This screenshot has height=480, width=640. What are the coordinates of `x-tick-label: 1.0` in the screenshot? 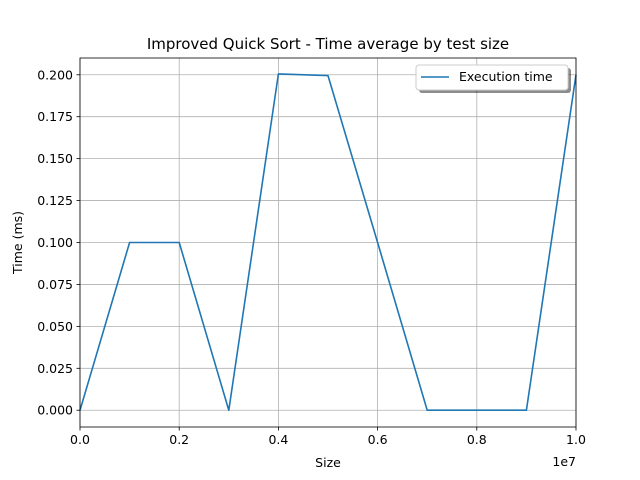 It's located at (576, 439).